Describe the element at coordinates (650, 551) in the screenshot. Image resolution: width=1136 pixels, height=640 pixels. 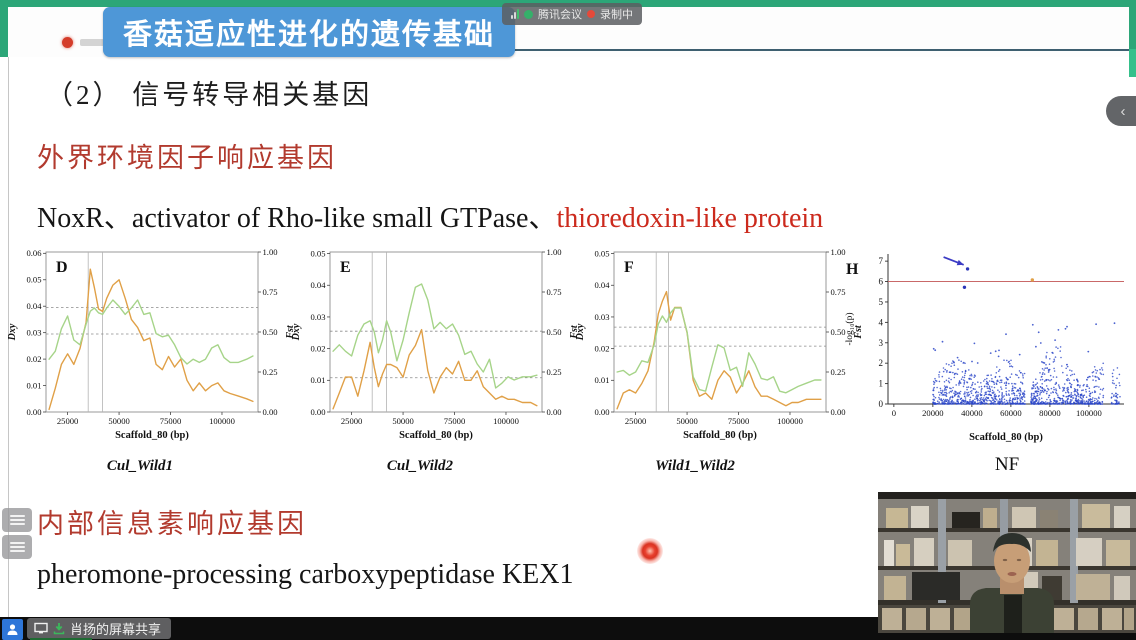
I see `laser-pointer-dot` at that location.